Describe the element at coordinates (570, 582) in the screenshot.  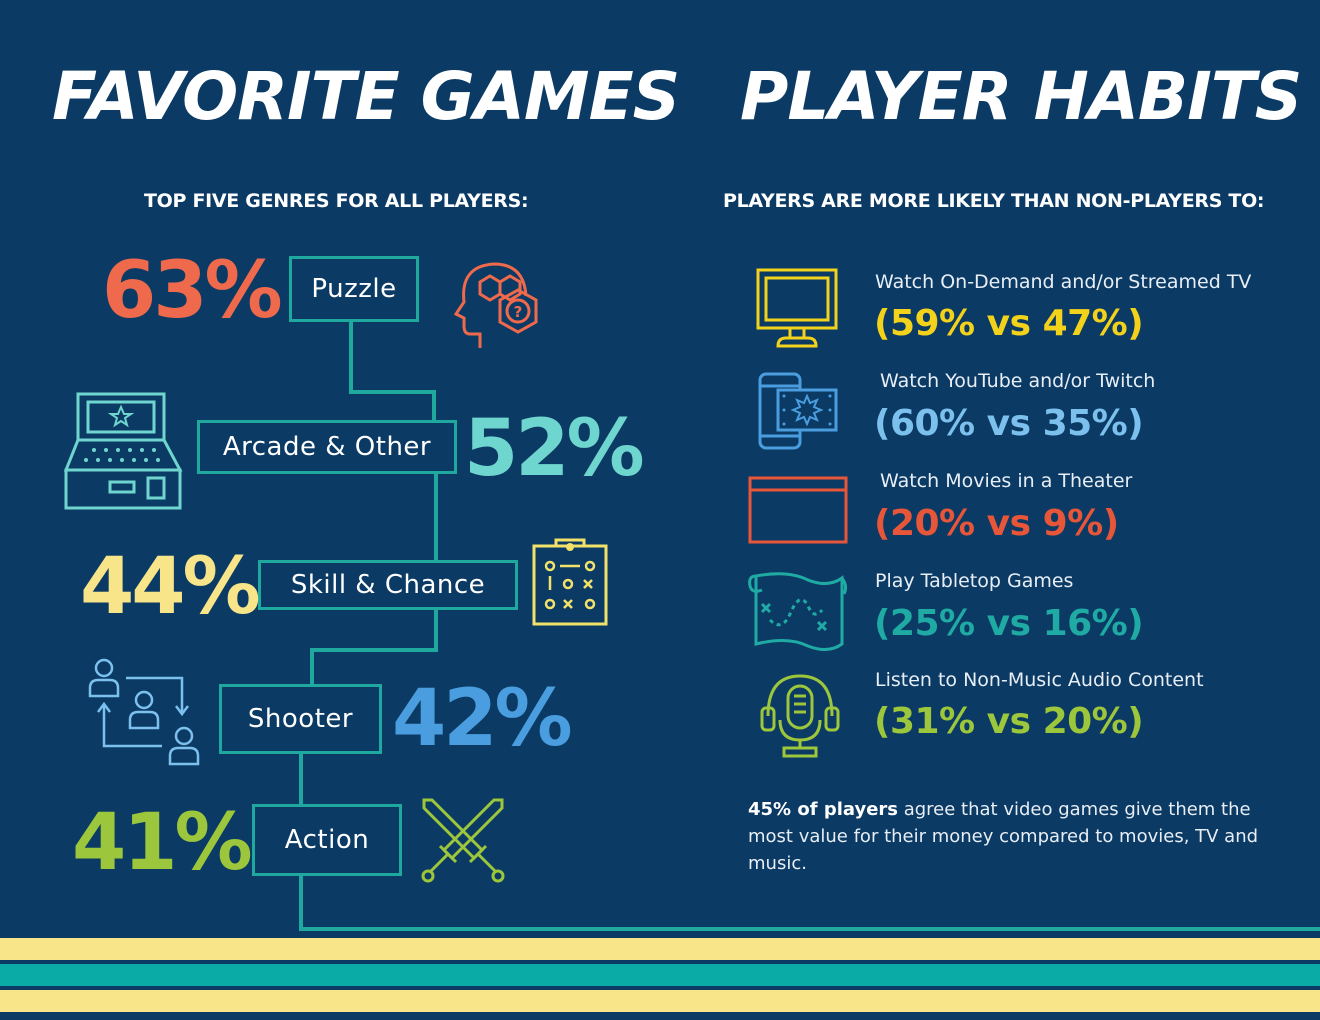
I see `game-board-icon` at that location.